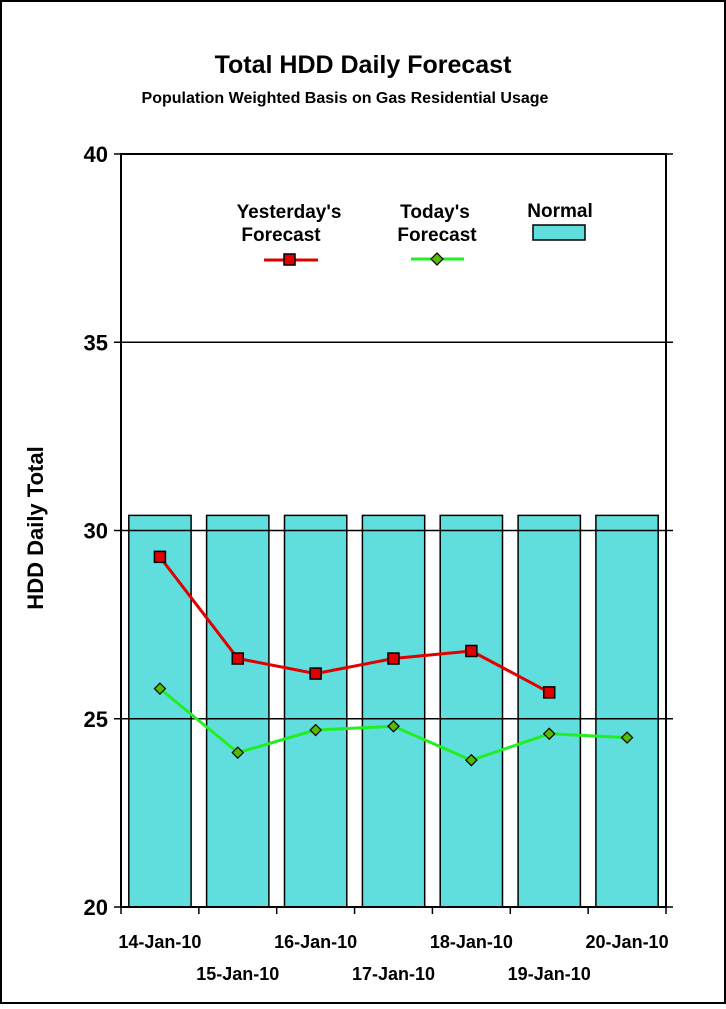  Describe the element at coordinates (96, 719) in the screenshot. I see `y-tick-label: 25` at that location.